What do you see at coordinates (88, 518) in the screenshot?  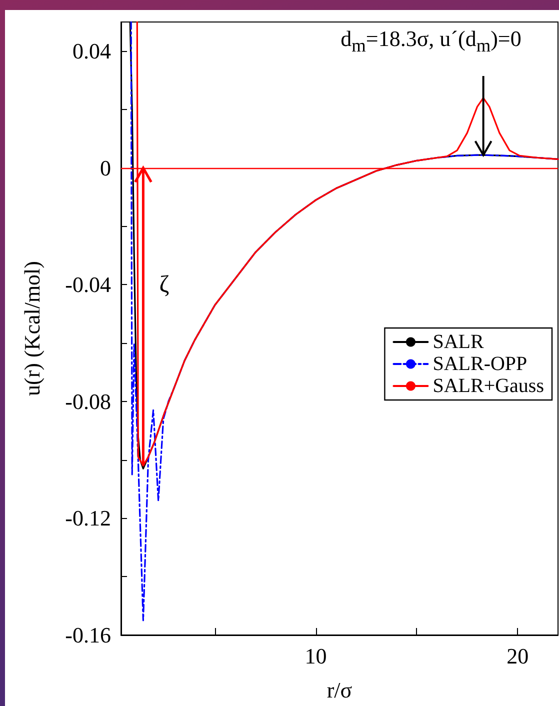 I see `y-tick-label: -0.12` at bounding box center [88, 518].